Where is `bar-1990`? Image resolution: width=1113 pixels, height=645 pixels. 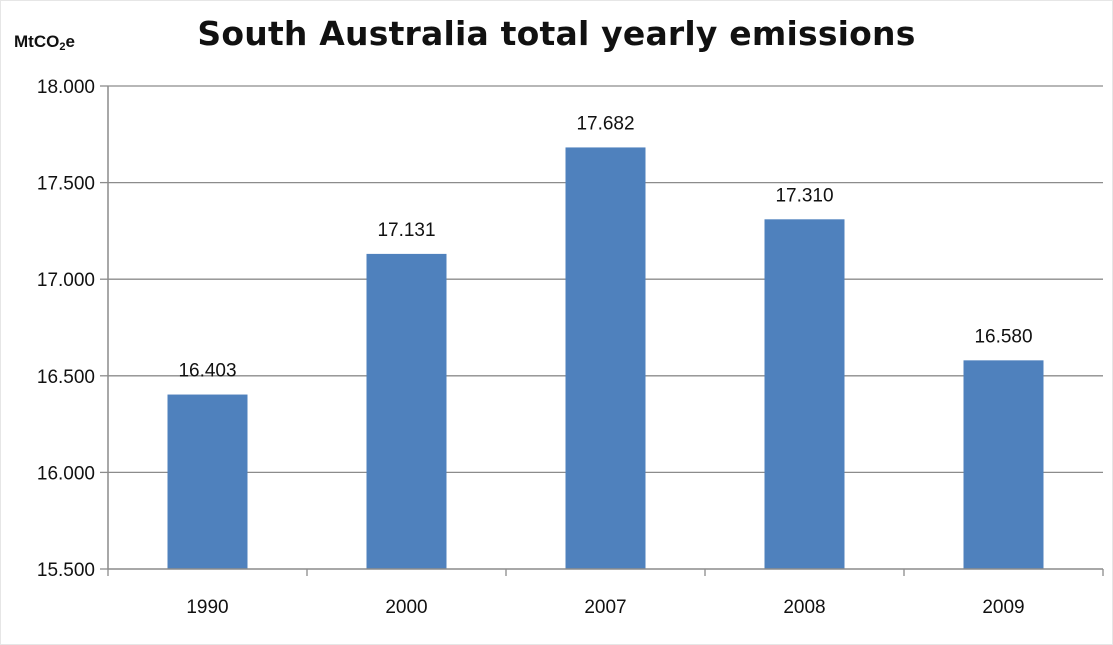 bar-1990 is located at coordinates (207, 481).